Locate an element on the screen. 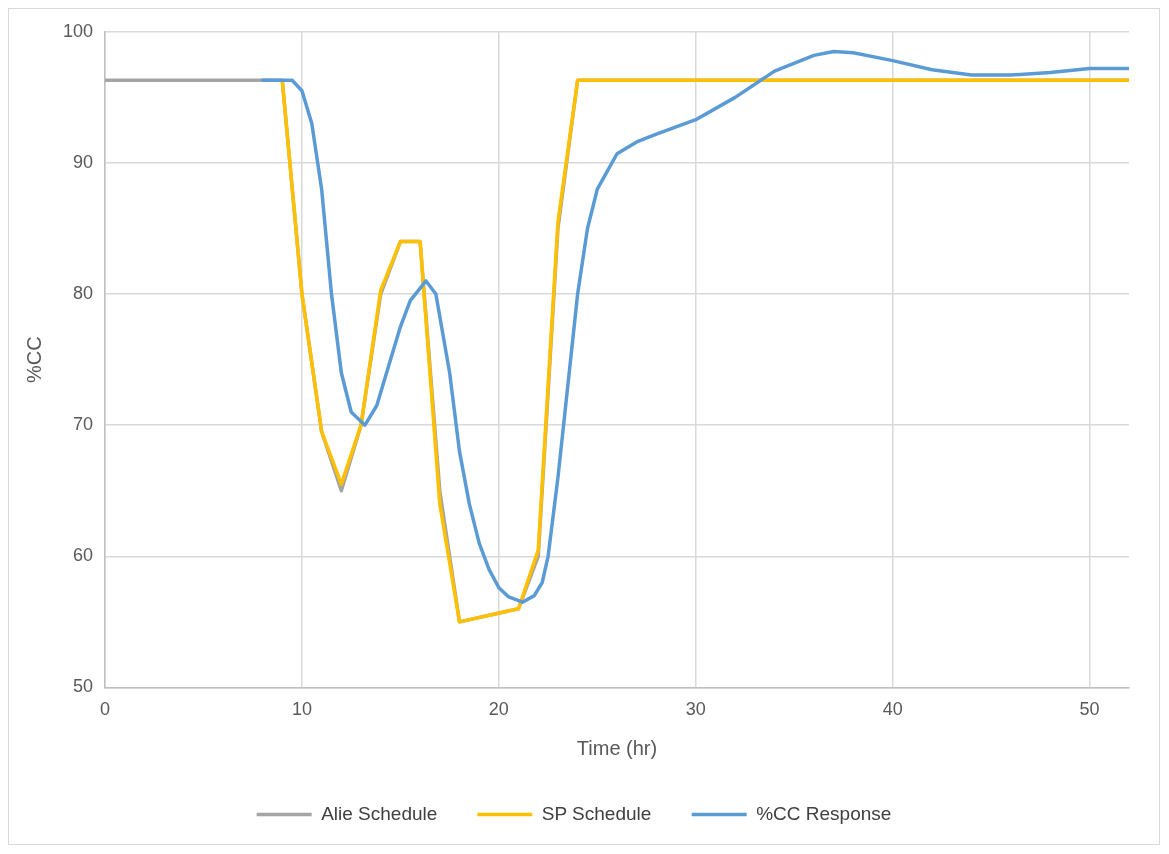 Image resolution: width=1169 pixels, height=854 pixels. x-tick-label: 20 is located at coordinates (498, 709).